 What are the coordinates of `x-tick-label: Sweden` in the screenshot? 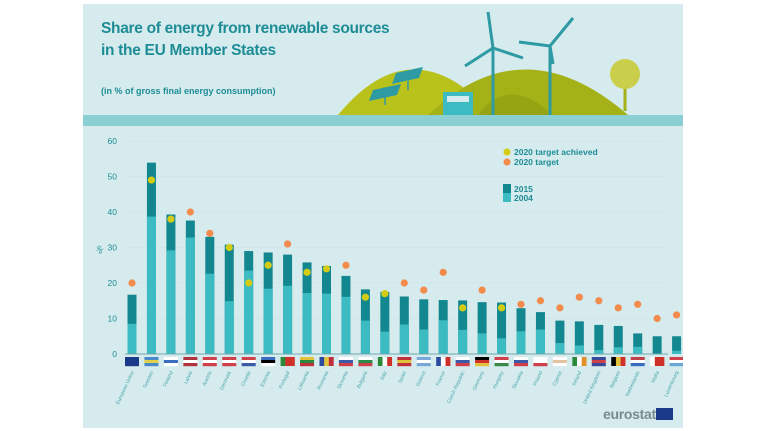 It's located at (148, 379).